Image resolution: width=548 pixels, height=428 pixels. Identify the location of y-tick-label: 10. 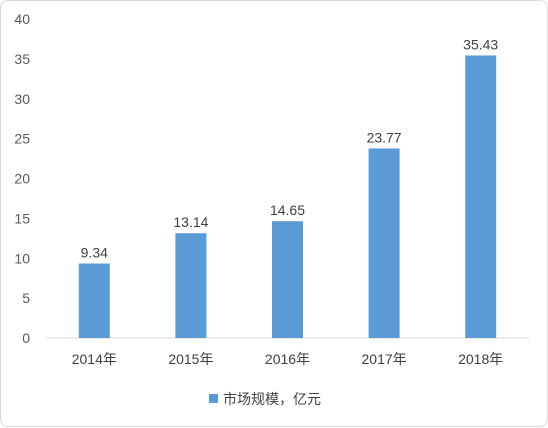
(22, 258).